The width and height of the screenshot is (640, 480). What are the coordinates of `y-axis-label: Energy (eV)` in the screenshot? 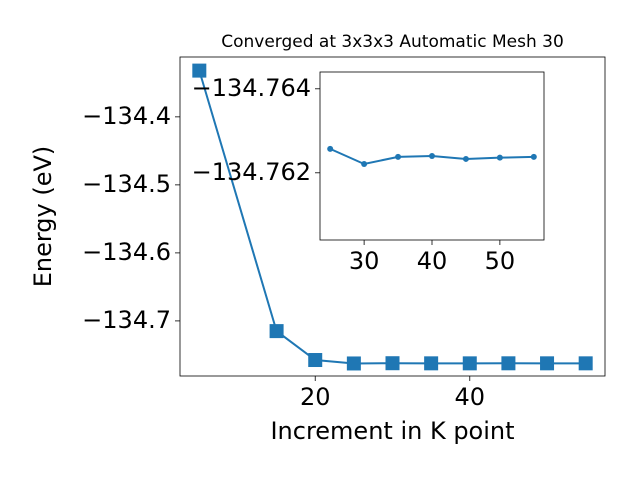 It's located at (43, 217).